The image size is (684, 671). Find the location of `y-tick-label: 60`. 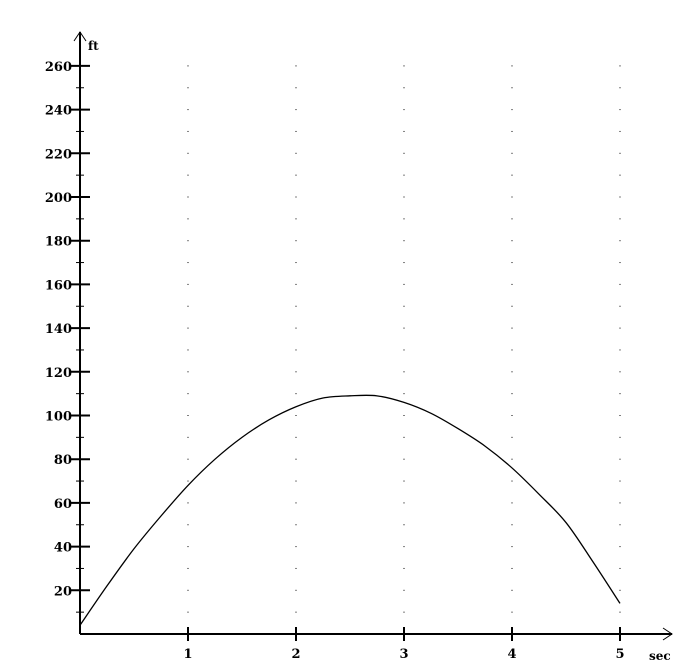

y-tick-label: 60 is located at coordinates (63, 504).